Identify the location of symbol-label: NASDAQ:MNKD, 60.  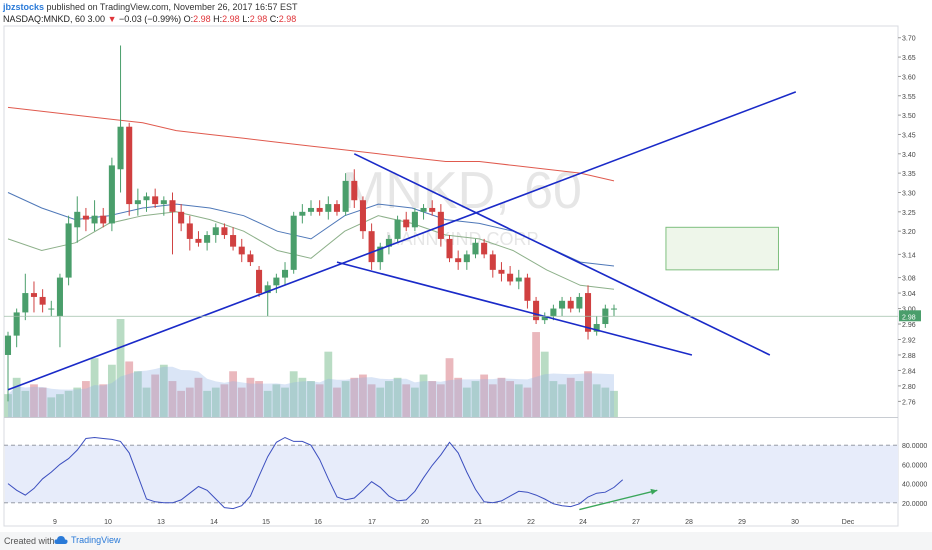
(44, 19).